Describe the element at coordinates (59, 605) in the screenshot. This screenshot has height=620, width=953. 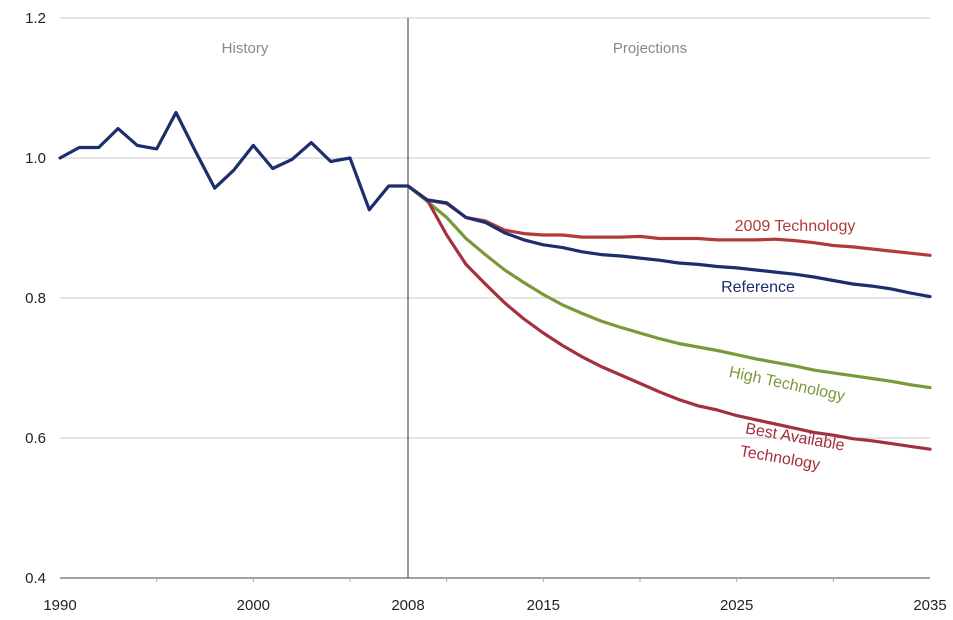
I see `x-tick-label: 1990` at that location.